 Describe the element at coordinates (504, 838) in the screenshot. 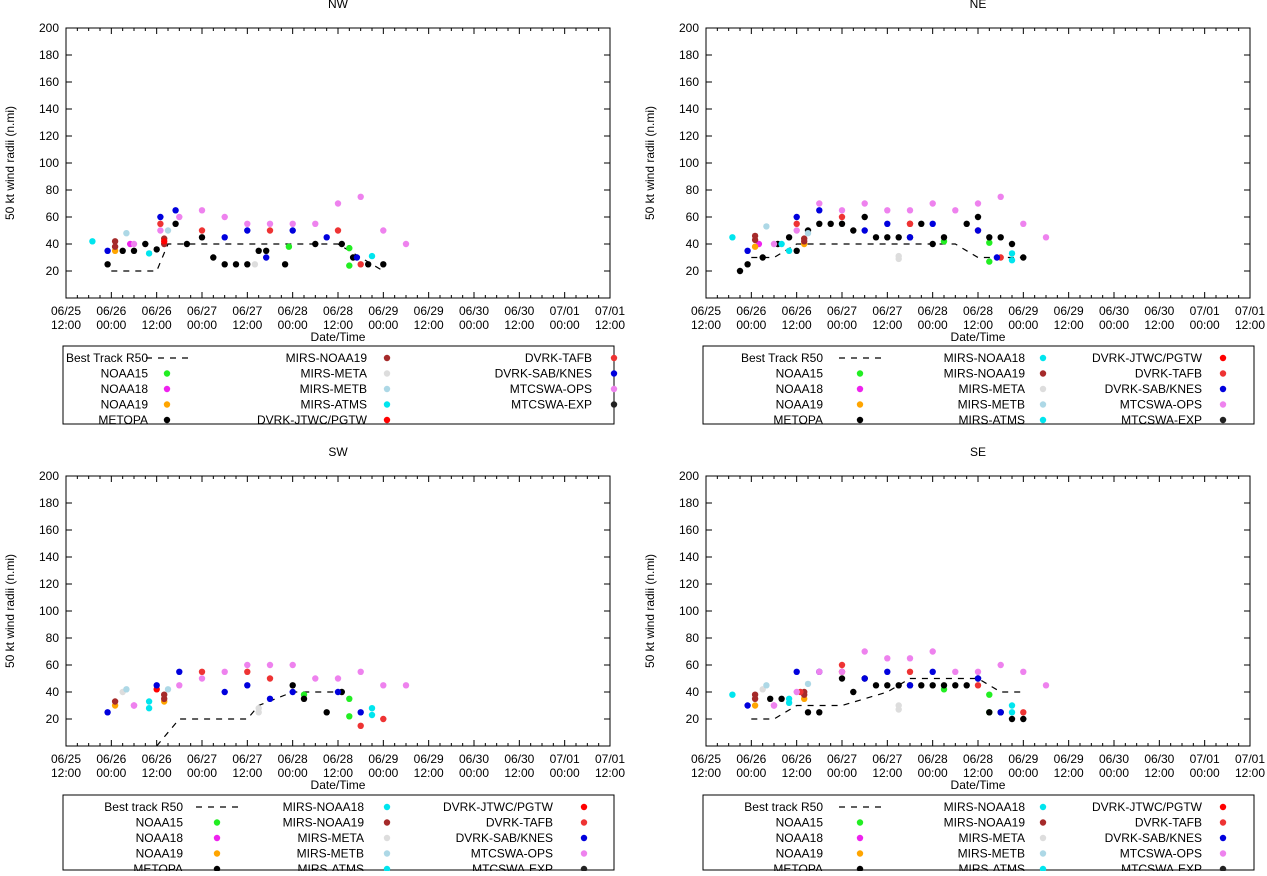

I see `legend-label: DVRK-SAB/KNES` at that location.